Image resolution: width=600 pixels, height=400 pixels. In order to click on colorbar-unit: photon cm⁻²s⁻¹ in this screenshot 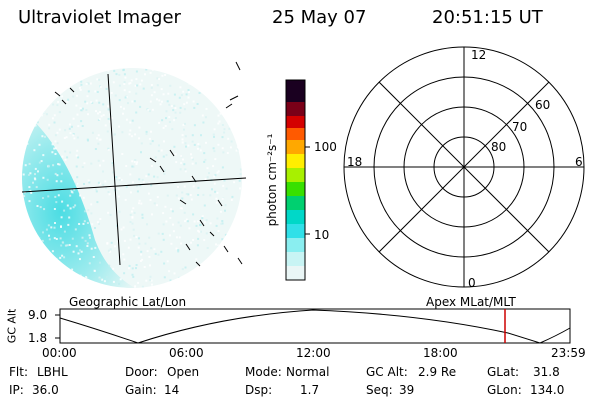, I will do `click(272, 180)`.